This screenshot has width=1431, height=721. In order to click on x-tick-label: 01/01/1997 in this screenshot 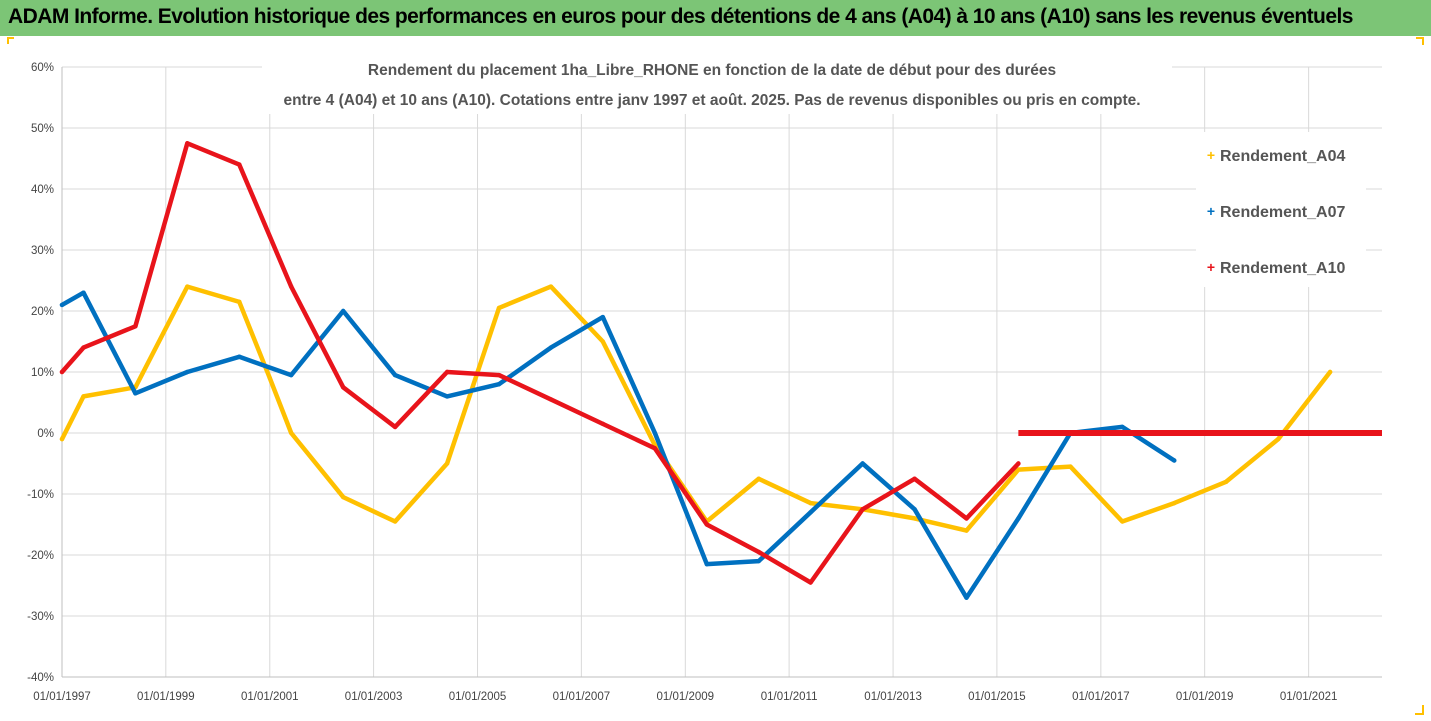, I will do `click(62, 697)`.